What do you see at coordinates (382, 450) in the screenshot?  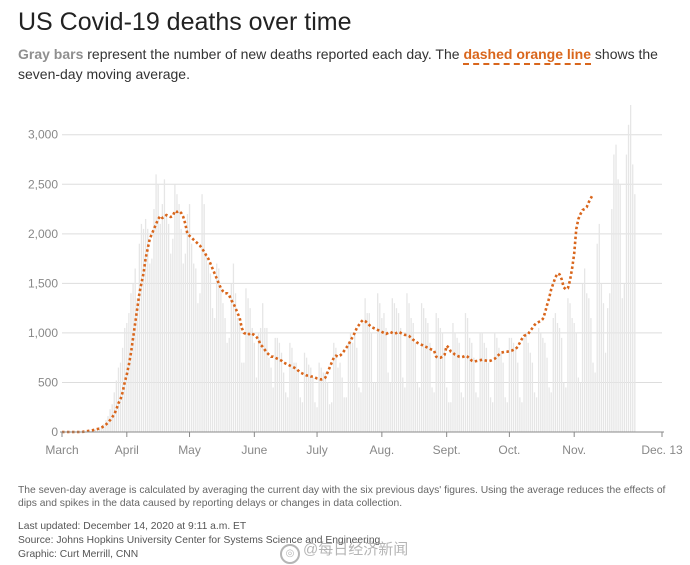 I see `x-tick-label: Aug.` at bounding box center [382, 450].